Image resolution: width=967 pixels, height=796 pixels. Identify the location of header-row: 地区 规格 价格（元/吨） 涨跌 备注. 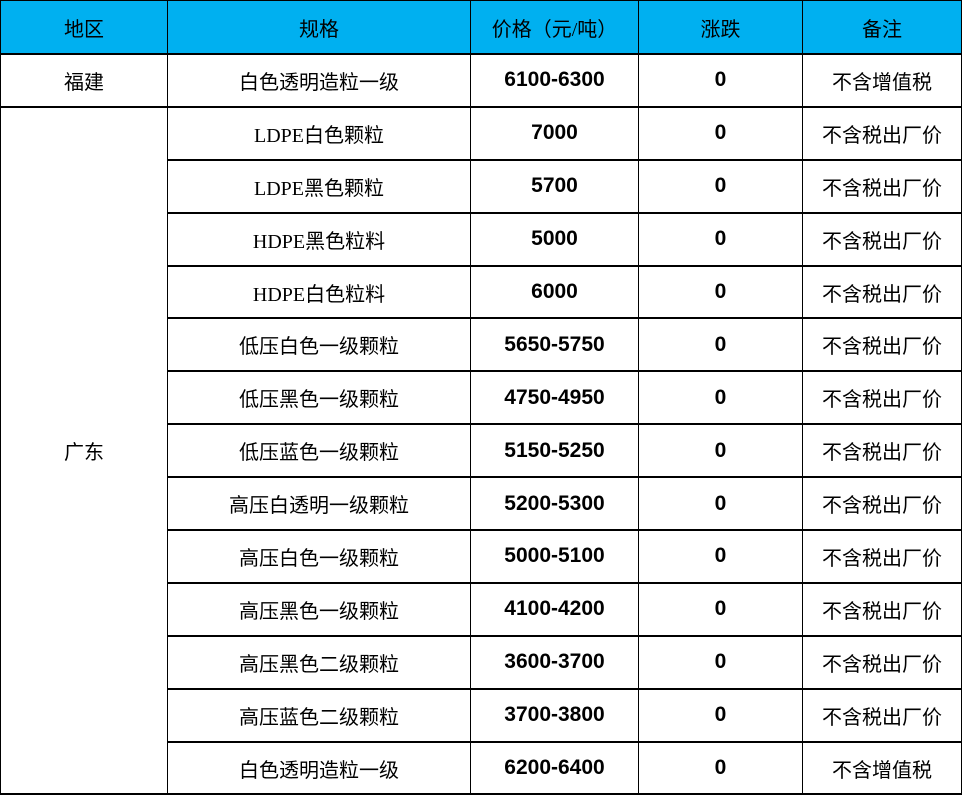
(481, 27).